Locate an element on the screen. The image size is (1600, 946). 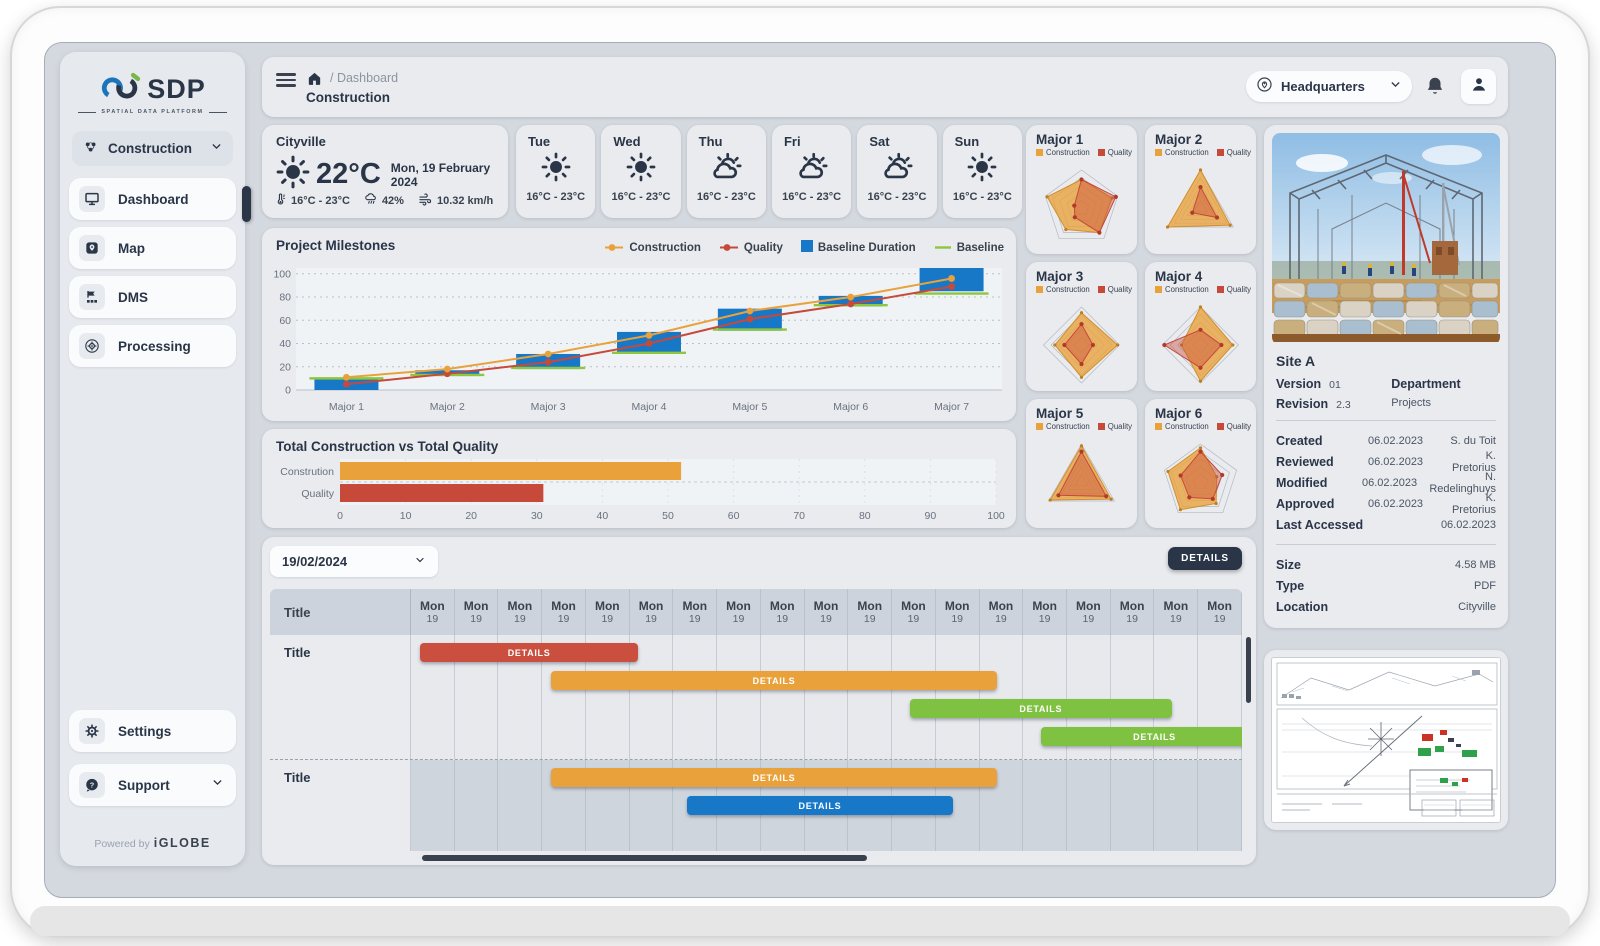
sun-cloud-icon is located at coordinates (726, 169).